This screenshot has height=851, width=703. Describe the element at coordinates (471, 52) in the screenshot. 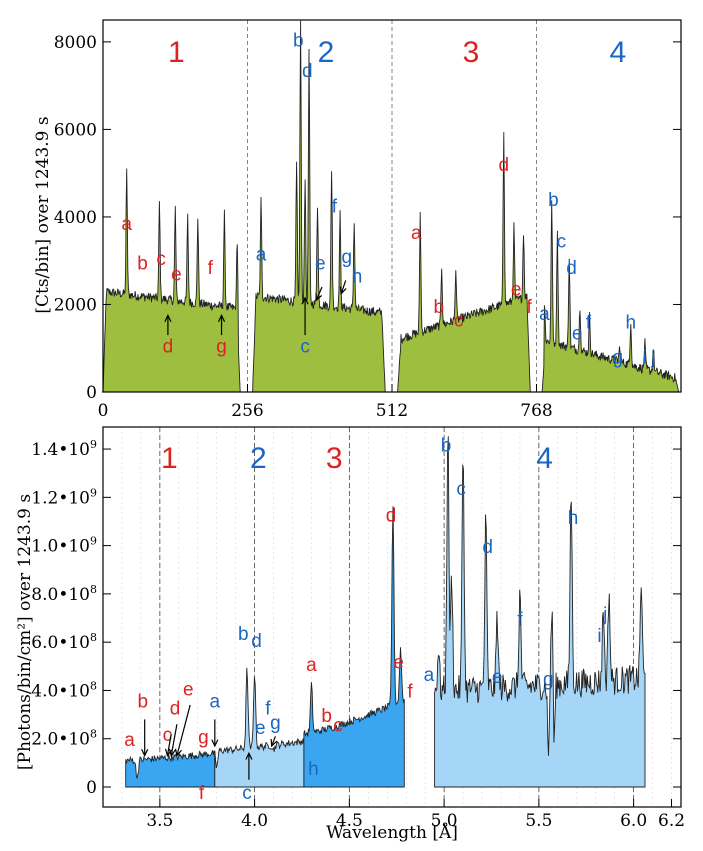

I see `counts-region-title-3: 3` at that location.